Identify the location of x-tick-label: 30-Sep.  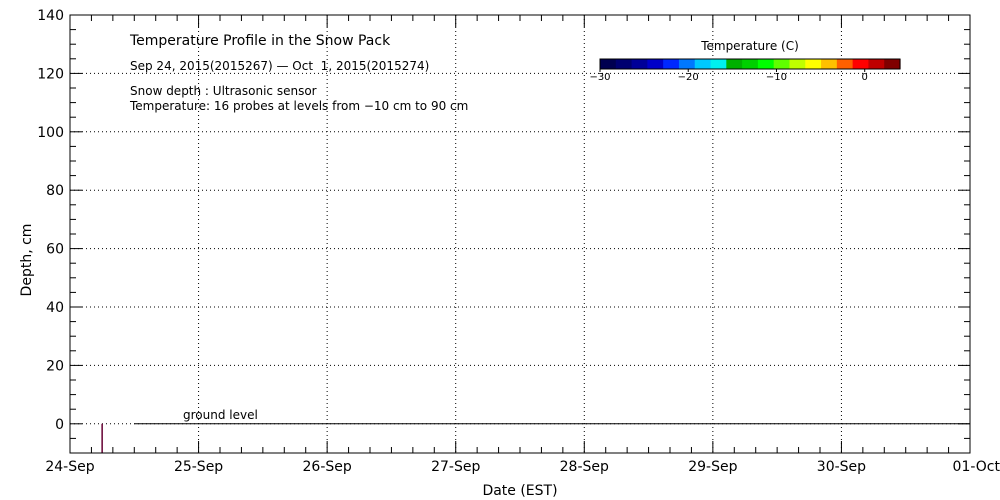
(841, 467).